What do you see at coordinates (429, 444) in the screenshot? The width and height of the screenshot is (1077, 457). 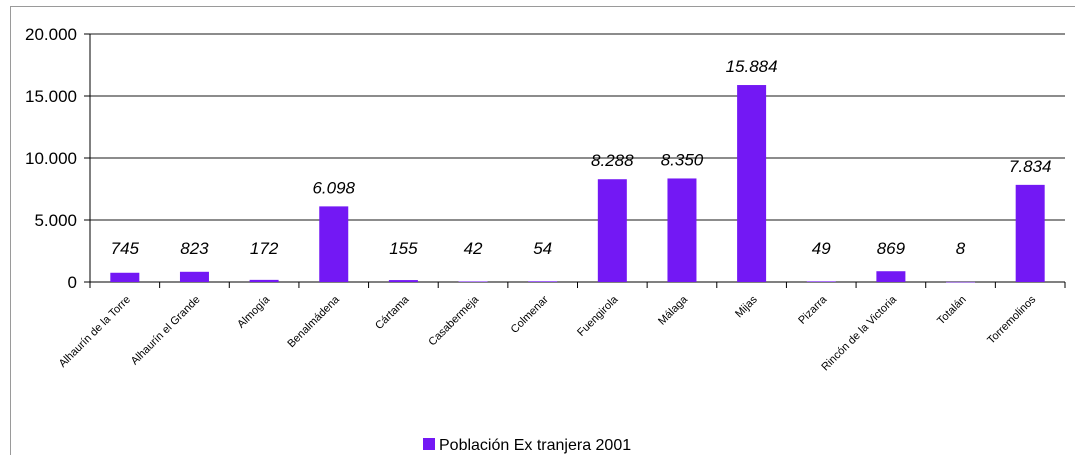 I see `legend-swatch` at bounding box center [429, 444].